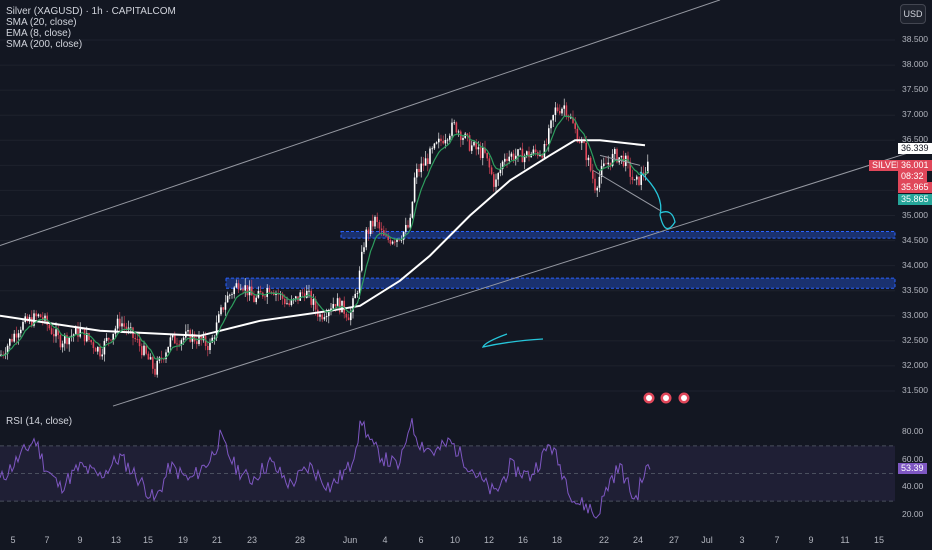 The image size is (932, 550). I want to click on time-tick-label: 22, so click(604, 540).